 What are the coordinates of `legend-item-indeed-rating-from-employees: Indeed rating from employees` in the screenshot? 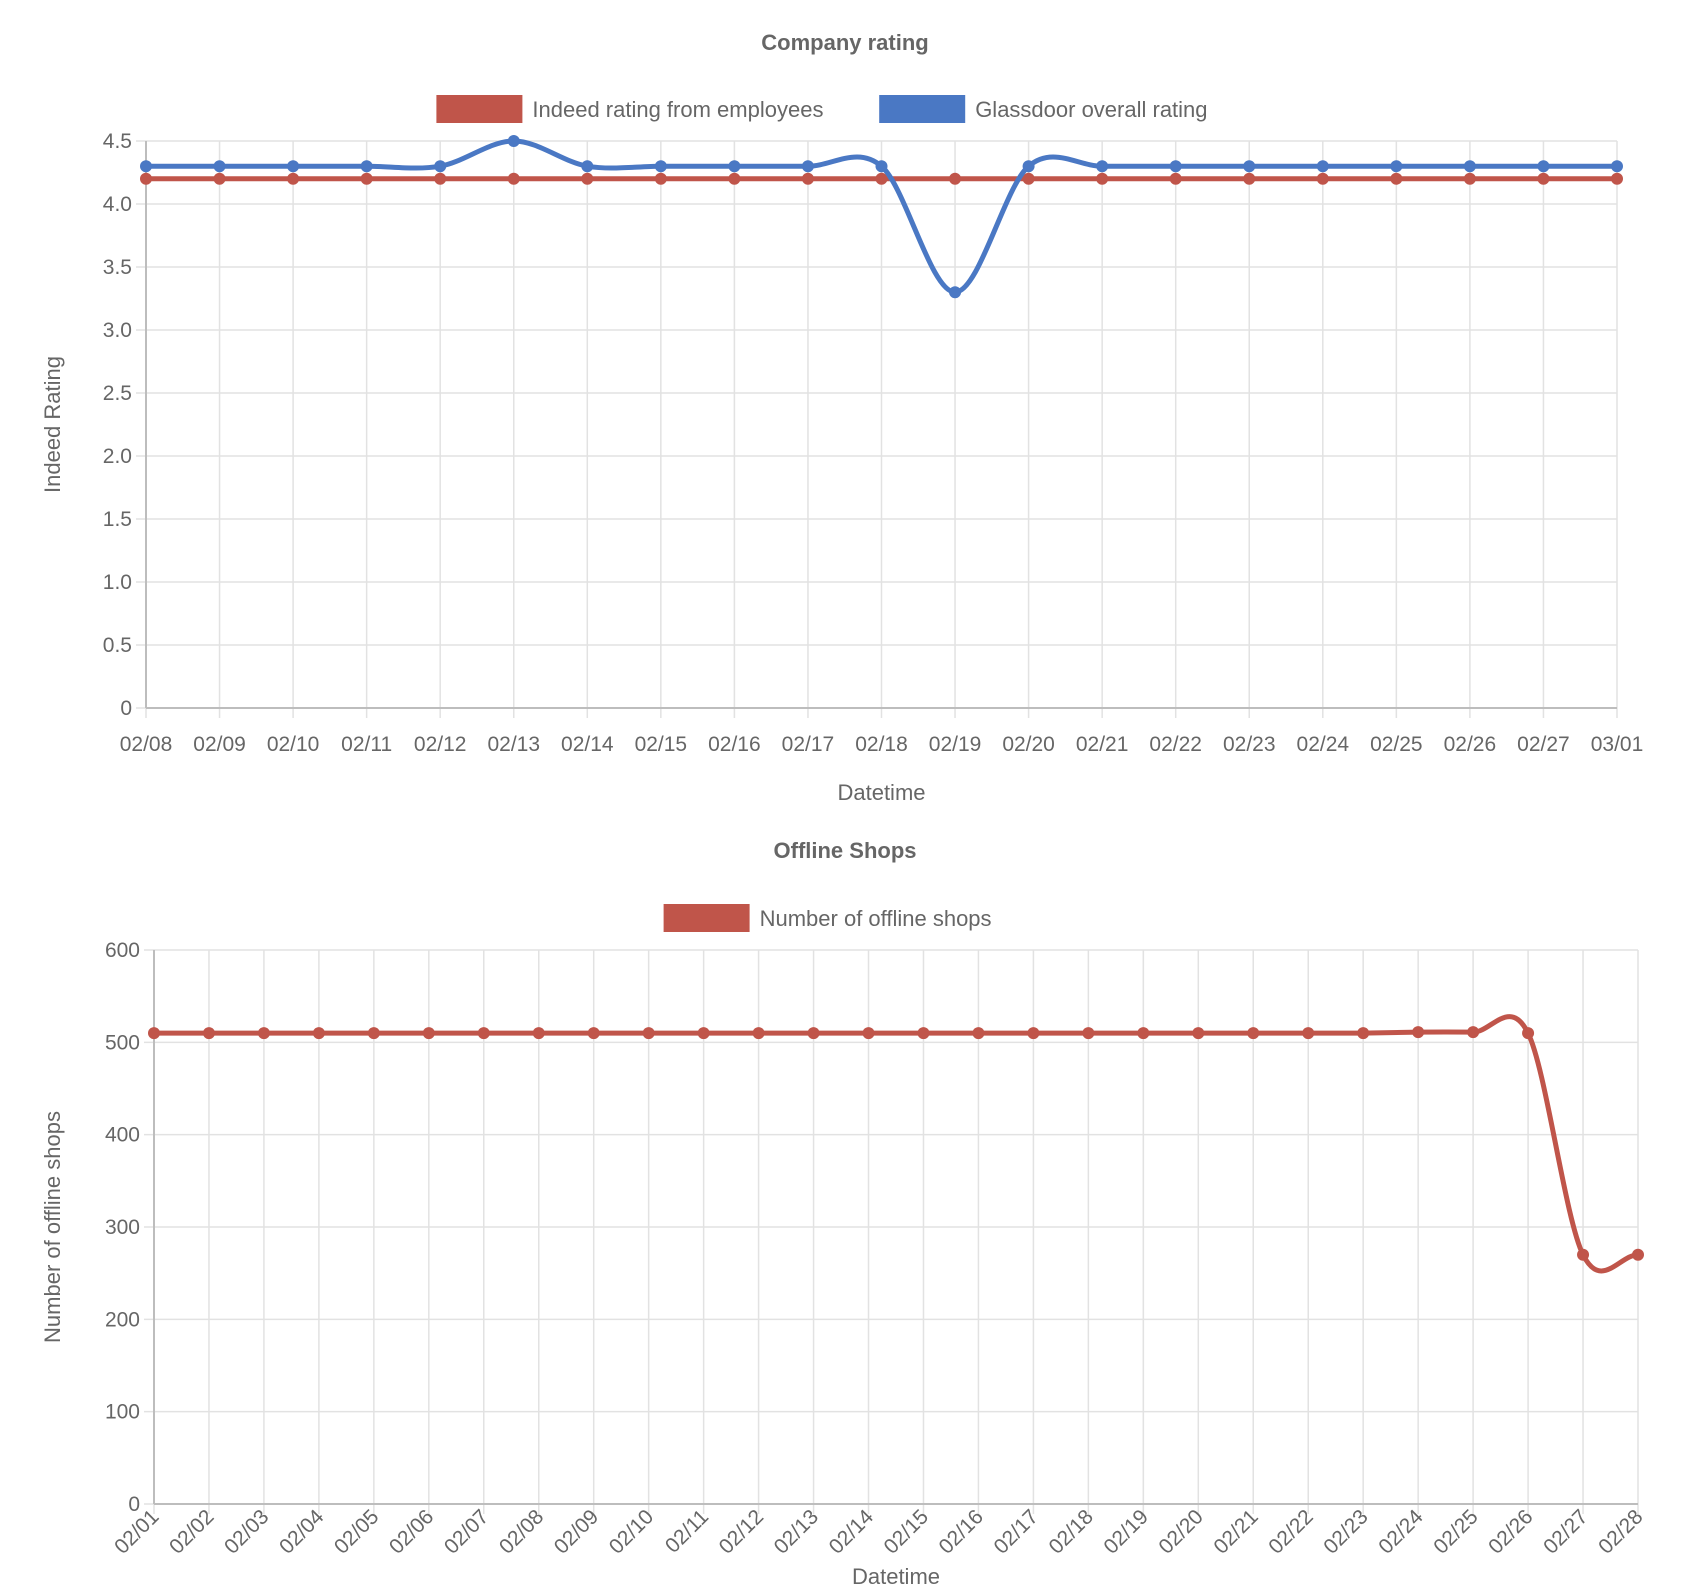 It's located at (629, 109).